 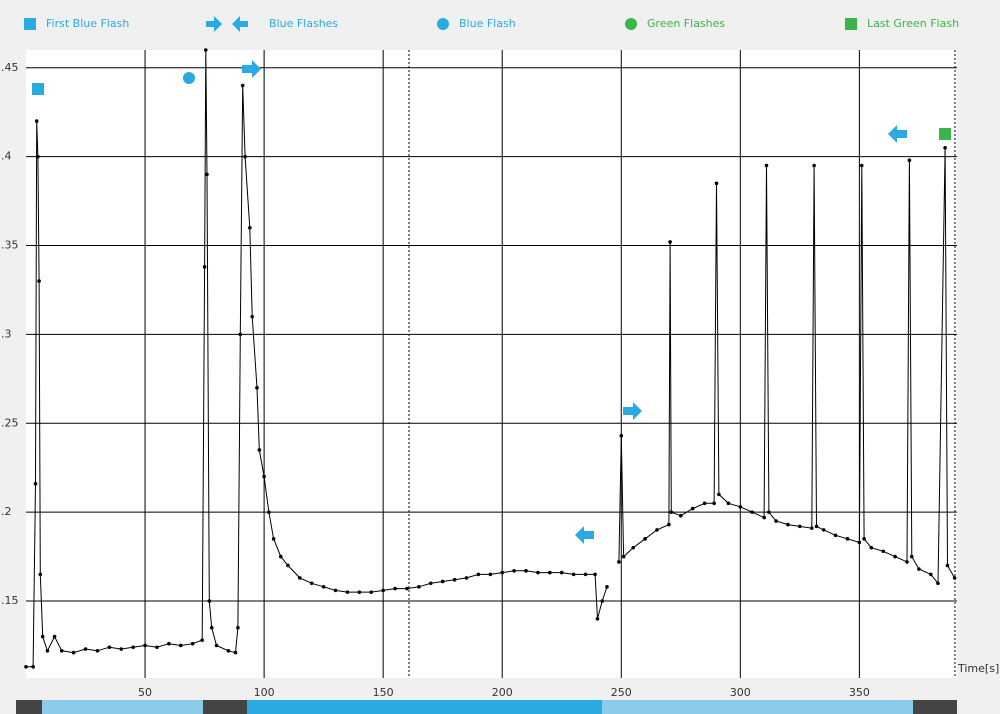 I want to click on x-tick-label: 250, so click(x=621, y=692).